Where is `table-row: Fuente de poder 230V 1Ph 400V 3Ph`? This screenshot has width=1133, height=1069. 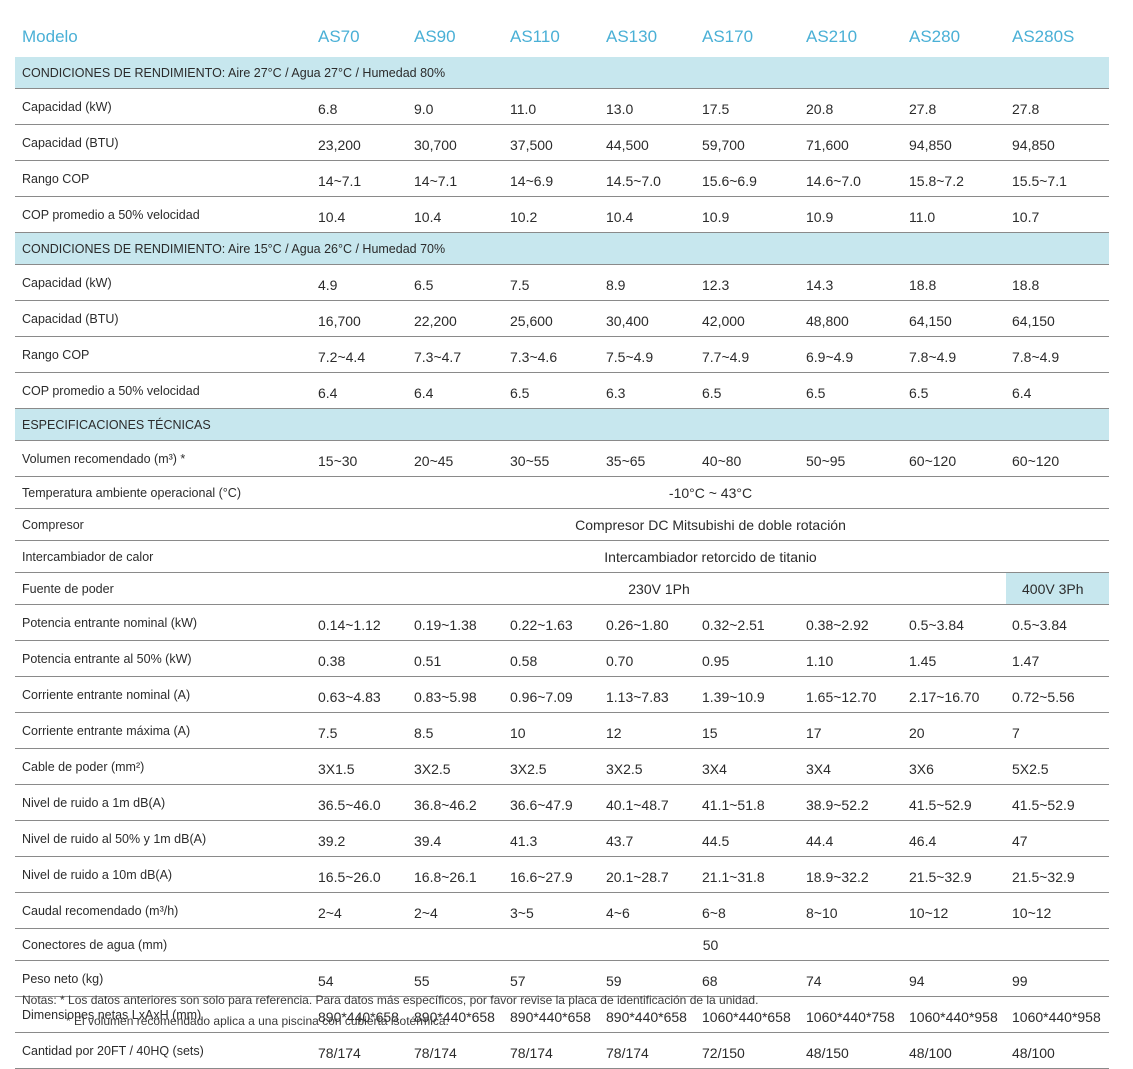 table-row: Fuente de poder 230V 1Ph 400V 3Ph is located at coordinates (562, 588).